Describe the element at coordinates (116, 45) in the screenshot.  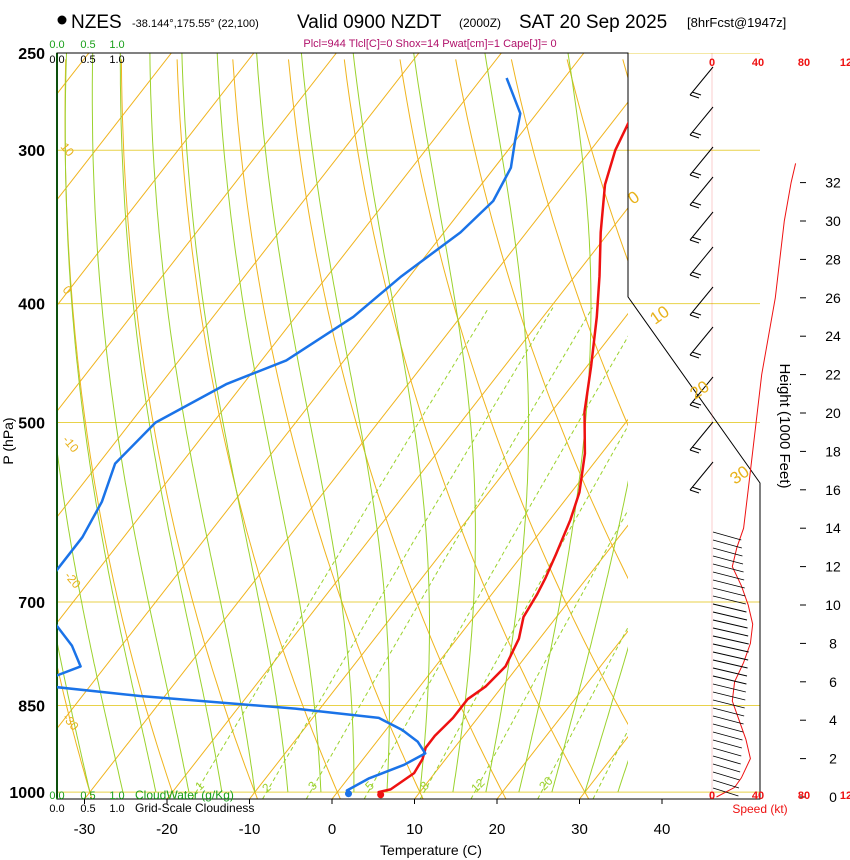
I see `cloudwater-tick-label: 1.0` at that location.